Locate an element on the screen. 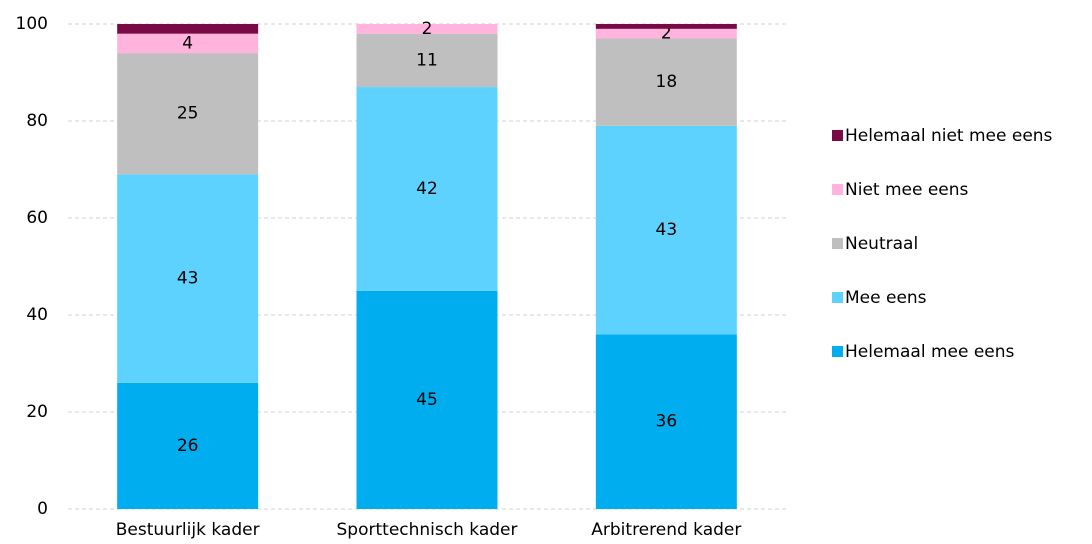  data-label: 25 is located at coordinates (188, 114).